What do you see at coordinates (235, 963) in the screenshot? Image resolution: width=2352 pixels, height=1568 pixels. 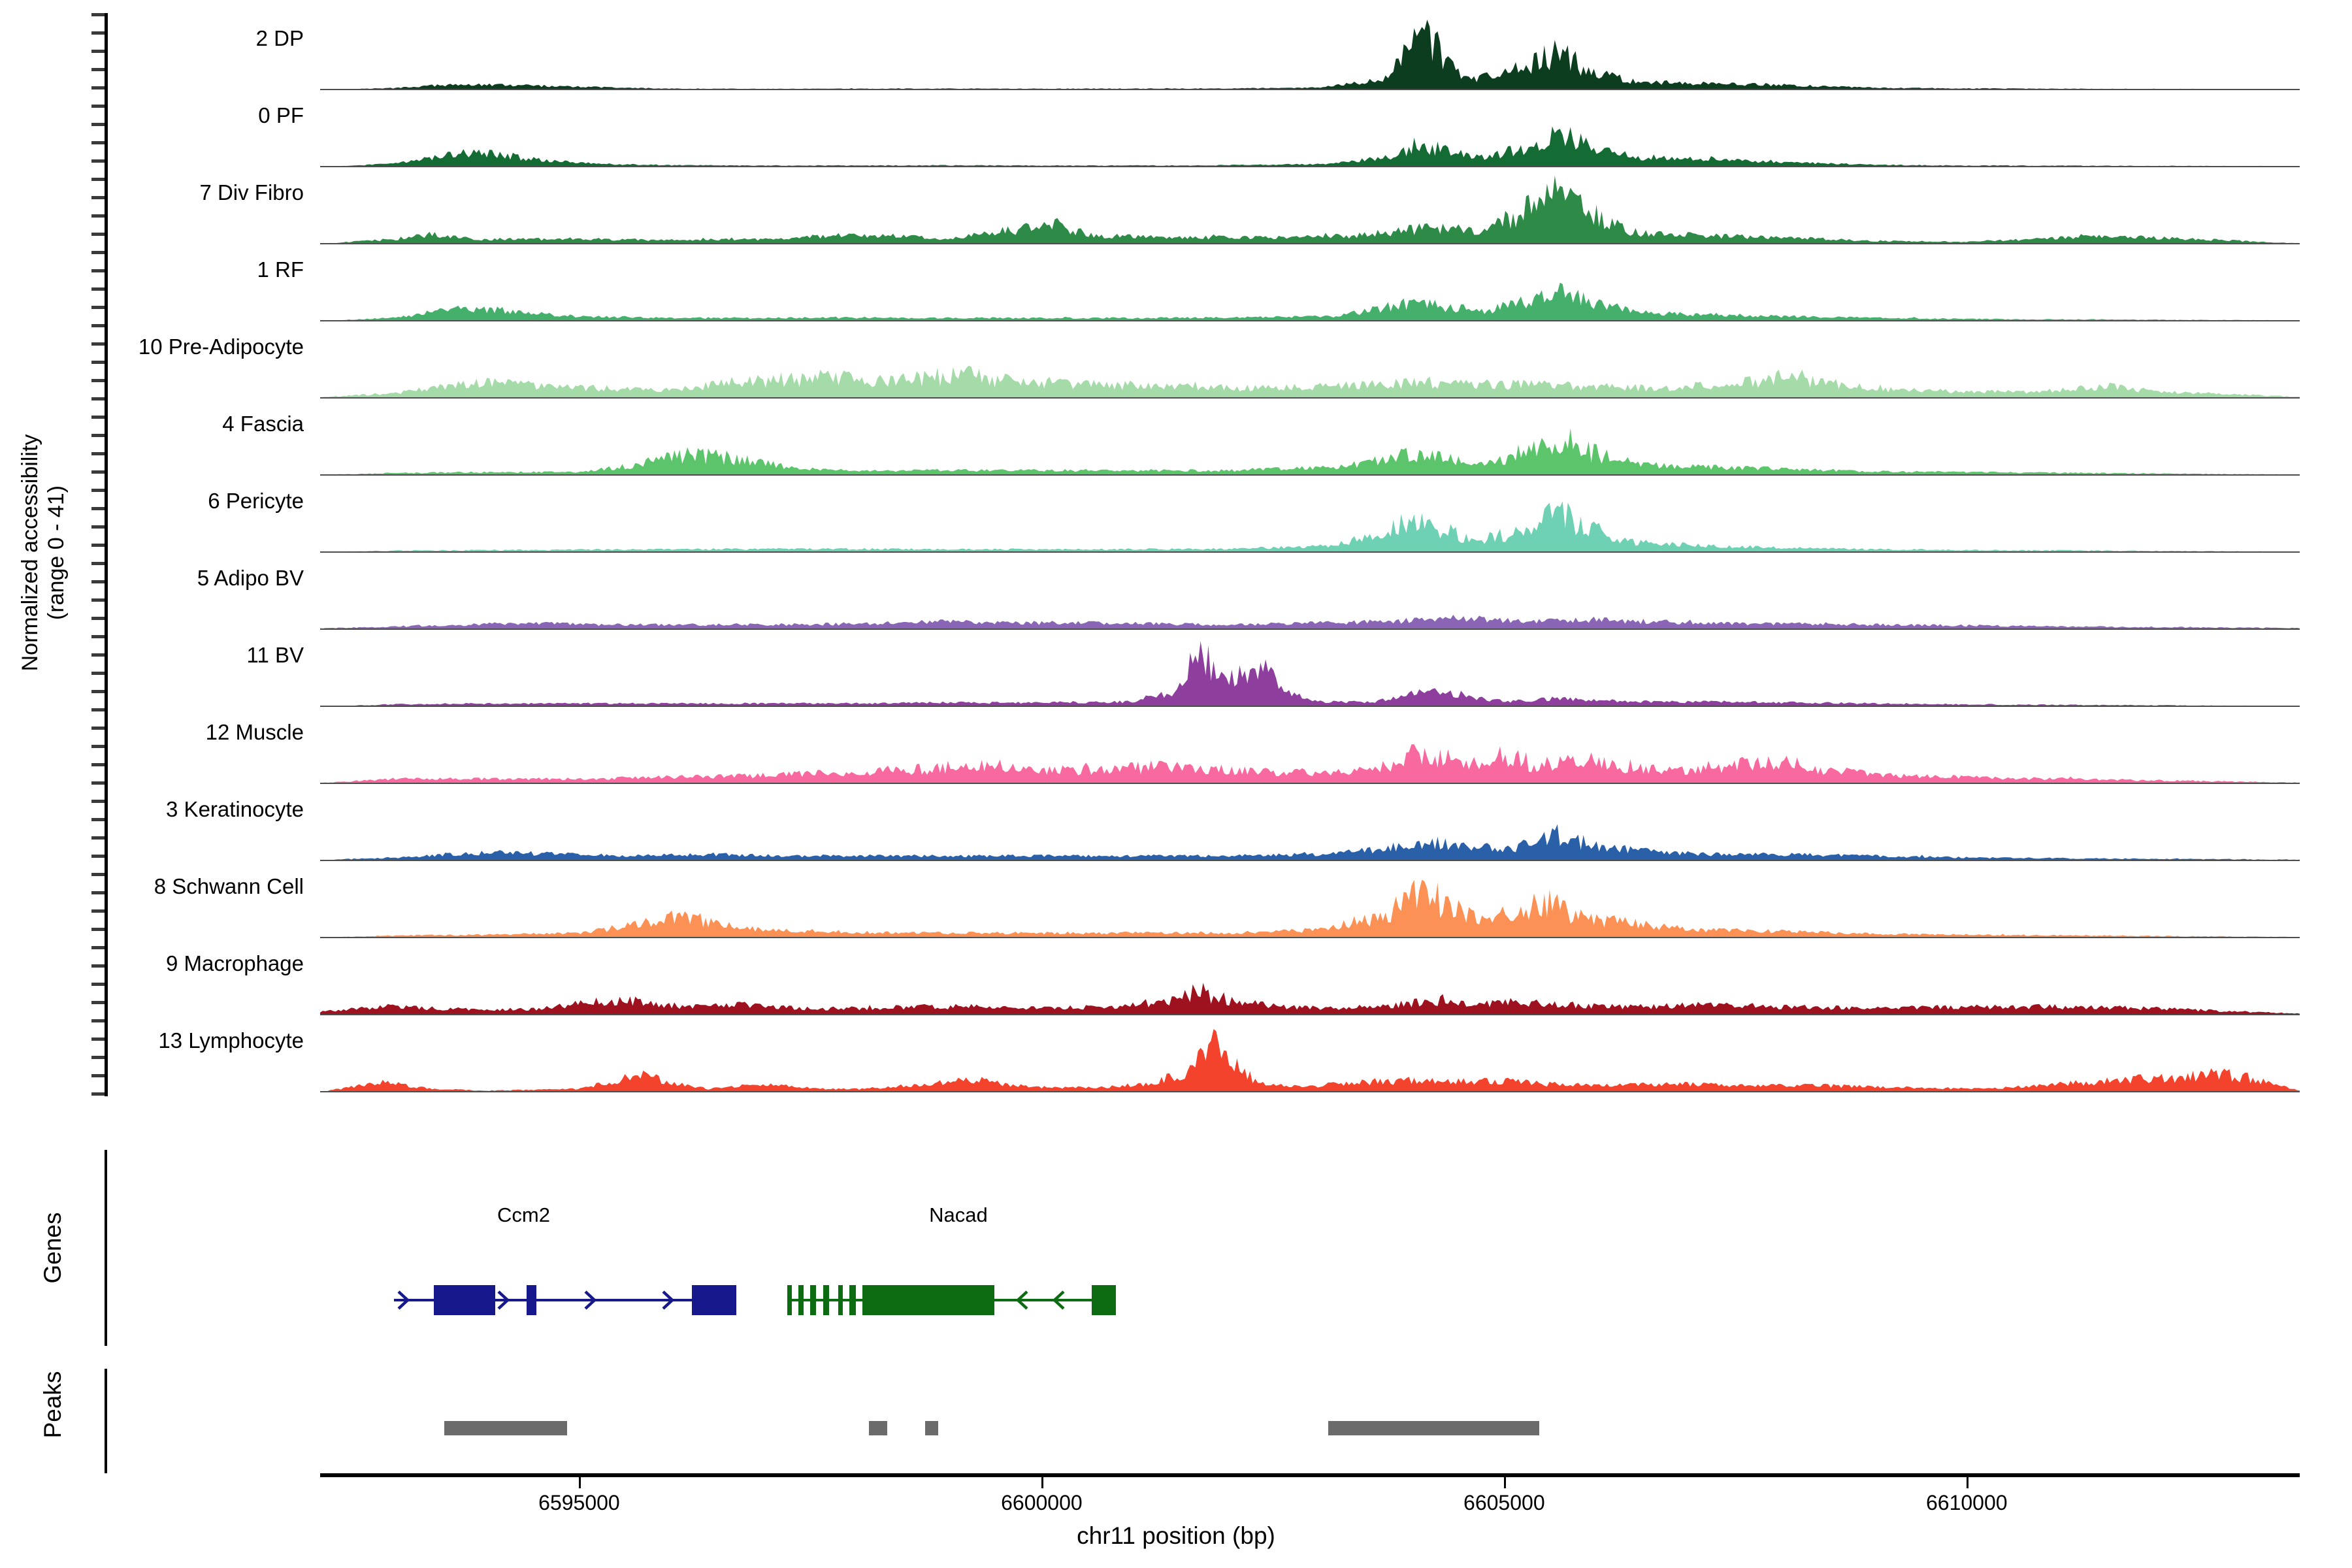 I see `track-label: 9 Macrophage` at bounding box center [235, 963].